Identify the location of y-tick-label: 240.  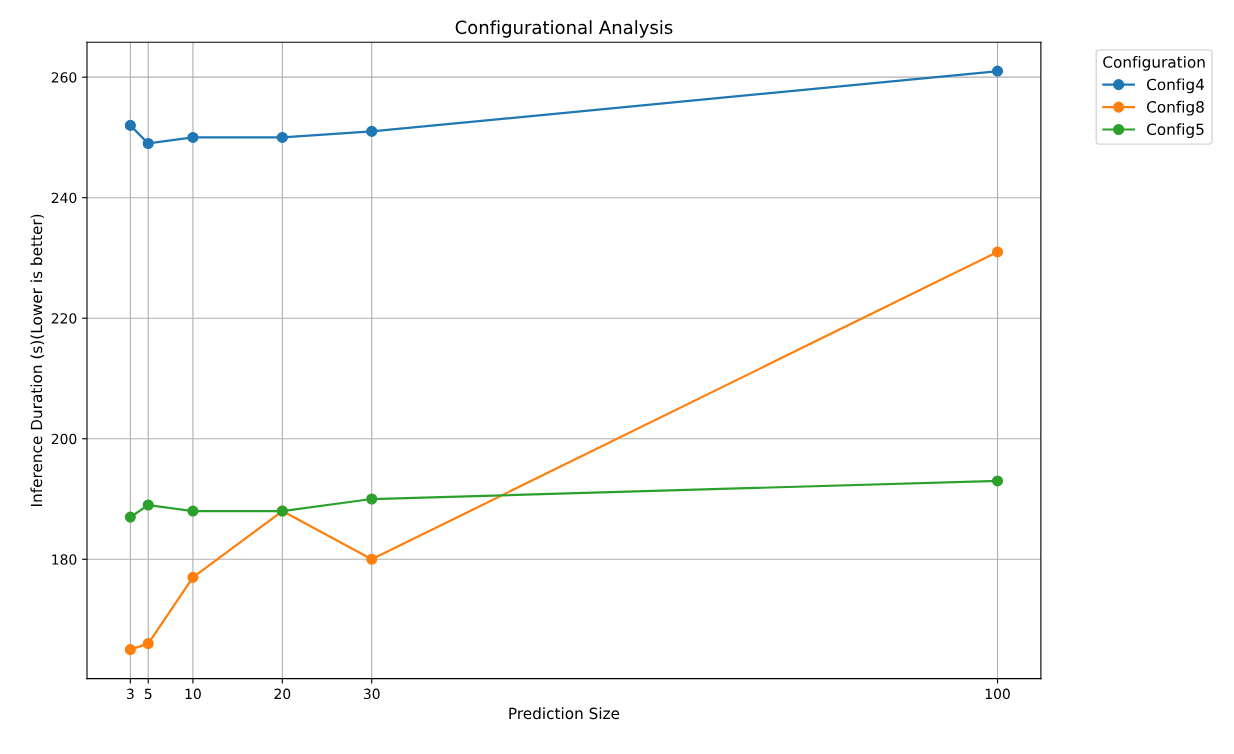
(64, 198).